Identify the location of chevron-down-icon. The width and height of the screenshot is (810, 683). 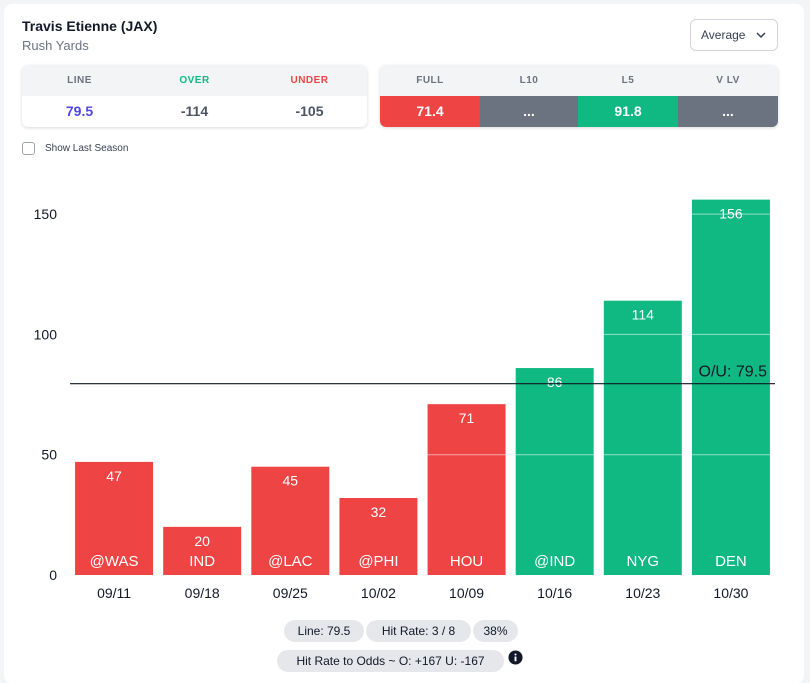
(761, 35).